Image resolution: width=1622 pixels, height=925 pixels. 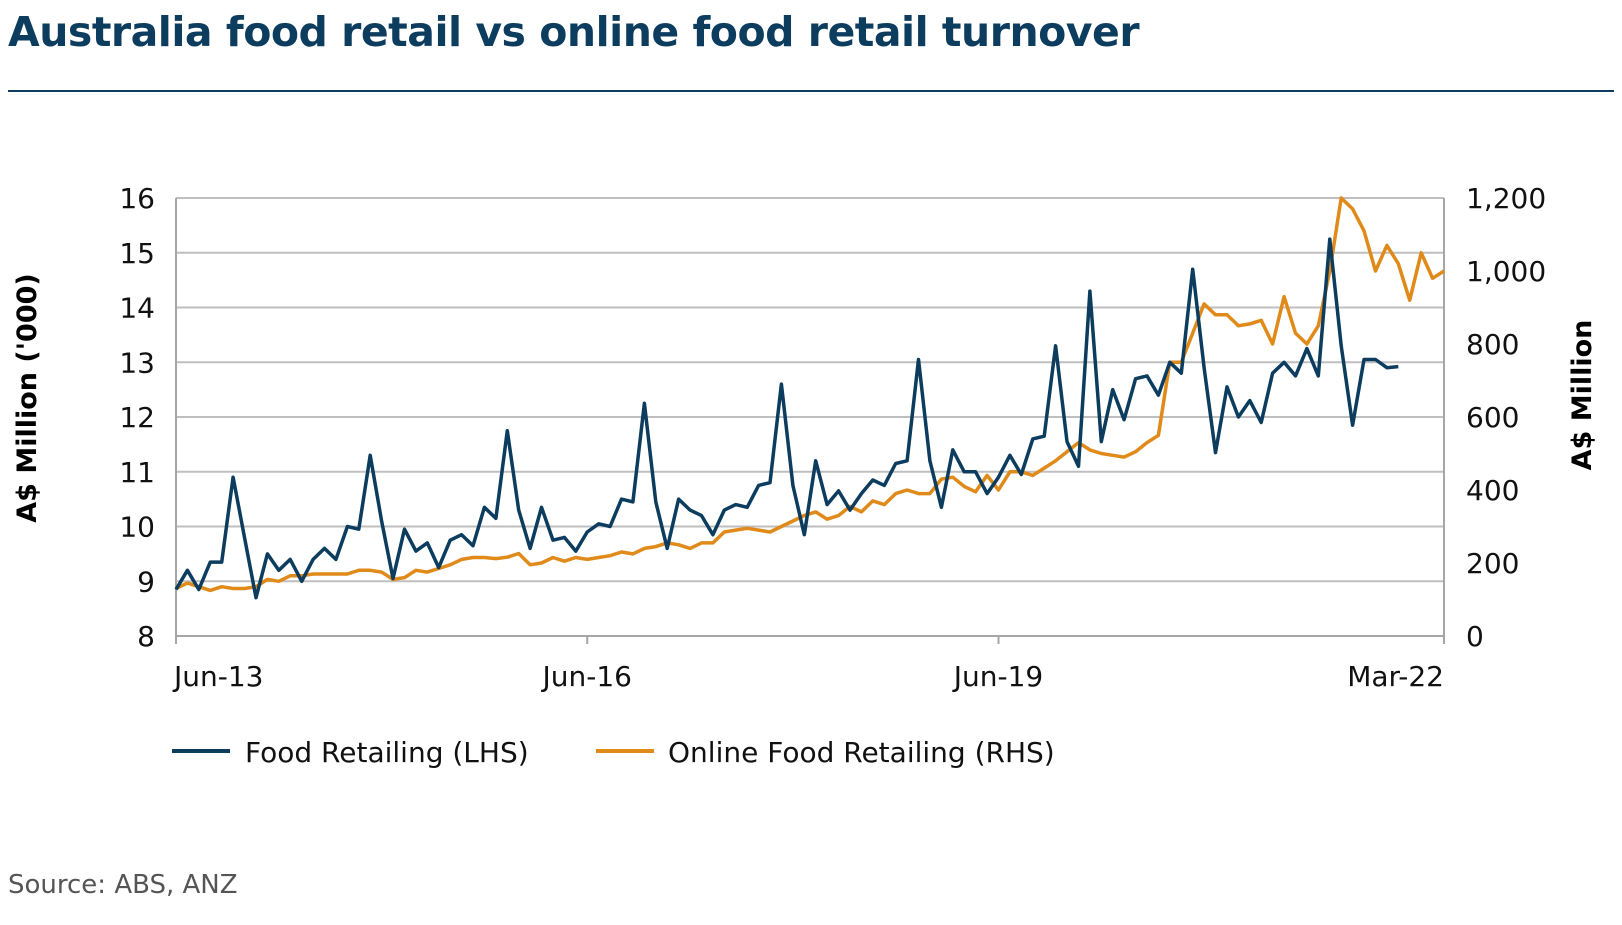 I want to click on right-tick-label: 800, so click(x=1492, y=344).